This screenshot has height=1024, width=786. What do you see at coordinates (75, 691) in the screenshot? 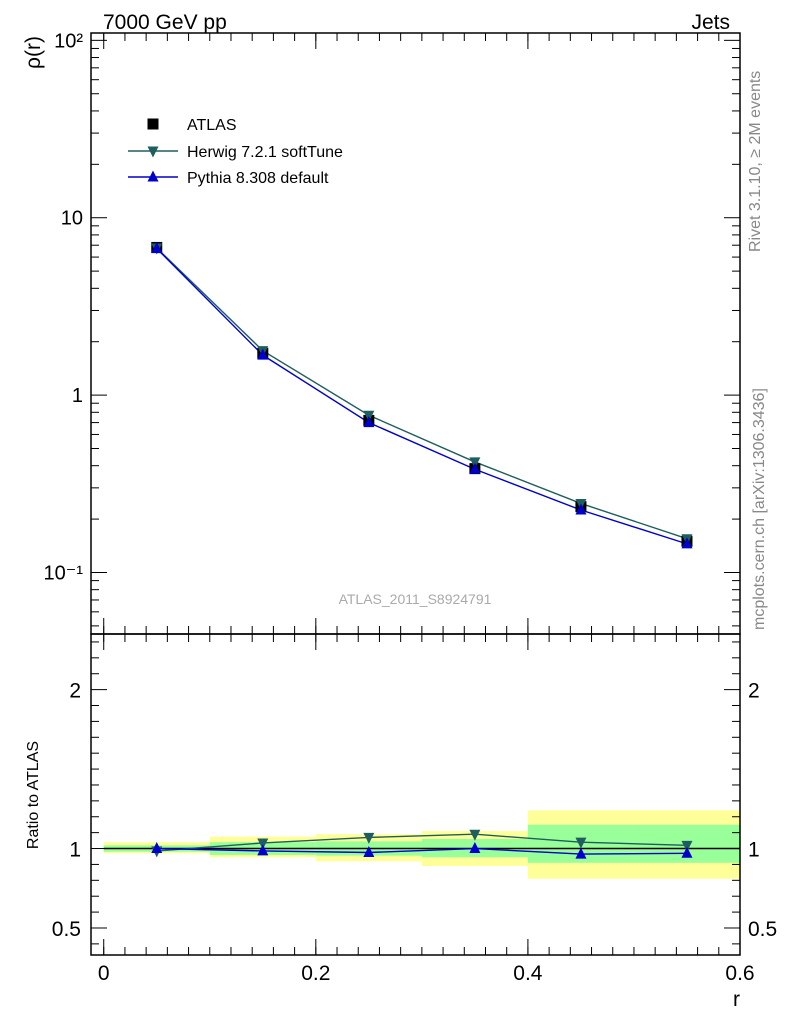
I see `ratio-y-tick-label-left: 2` at bounding box center [75, 691].